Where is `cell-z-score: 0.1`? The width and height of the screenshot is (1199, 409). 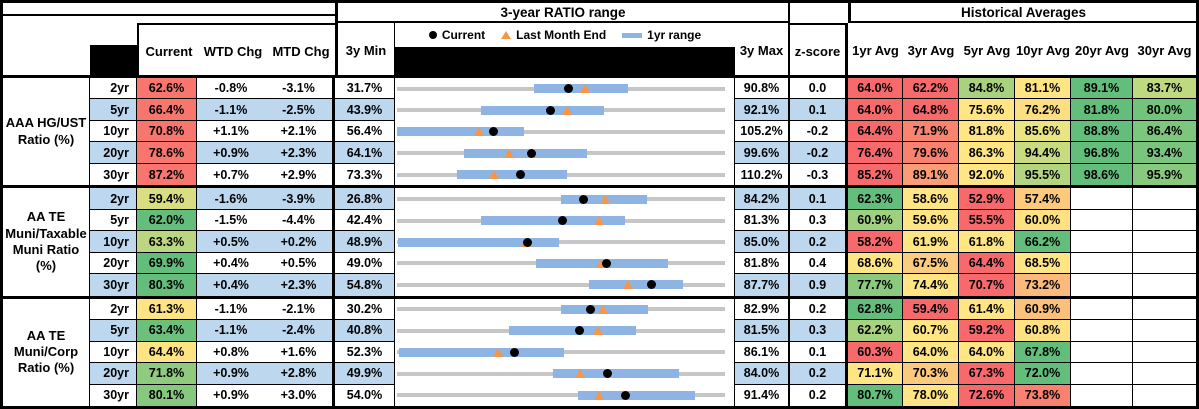
cell-z-score: 0.1 is located at coordinates (819, 352).